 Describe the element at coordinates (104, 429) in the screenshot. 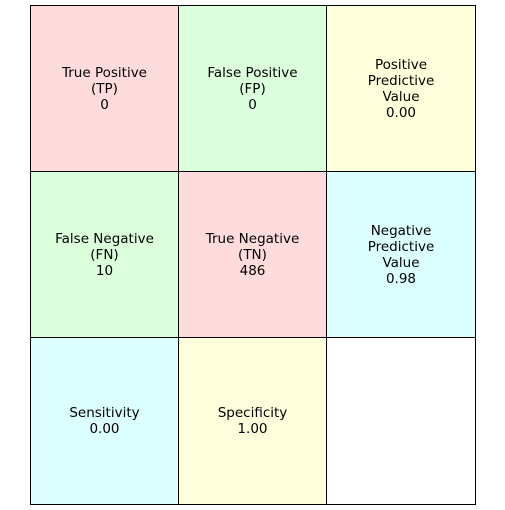

I see `sensitivity-value: 0.00` at that location.